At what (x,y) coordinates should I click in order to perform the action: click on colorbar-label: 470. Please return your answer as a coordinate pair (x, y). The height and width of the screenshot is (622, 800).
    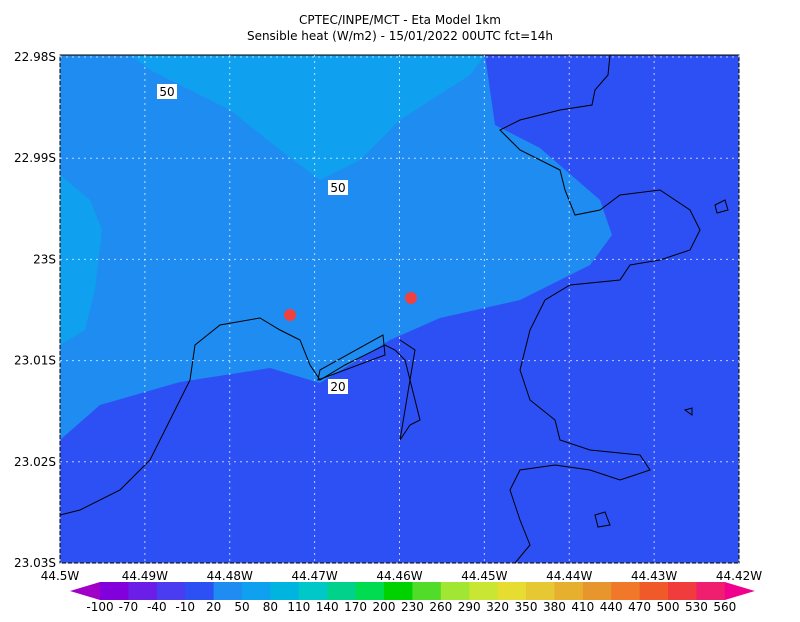
    Looking at the image, I should click on (639, 607).